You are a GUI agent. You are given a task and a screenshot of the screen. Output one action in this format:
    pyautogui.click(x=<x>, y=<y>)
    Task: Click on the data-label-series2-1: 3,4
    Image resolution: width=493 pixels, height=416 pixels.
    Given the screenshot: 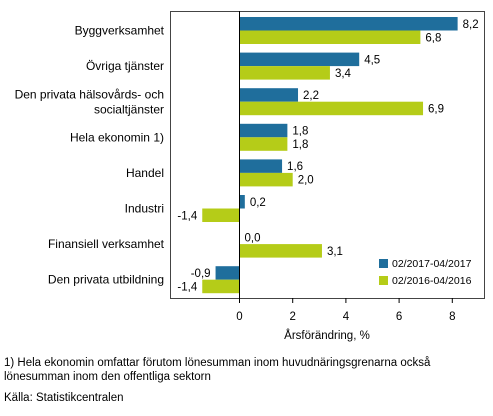 What is the action you would take?
    pyautogui.click(x=343, y=74)
    